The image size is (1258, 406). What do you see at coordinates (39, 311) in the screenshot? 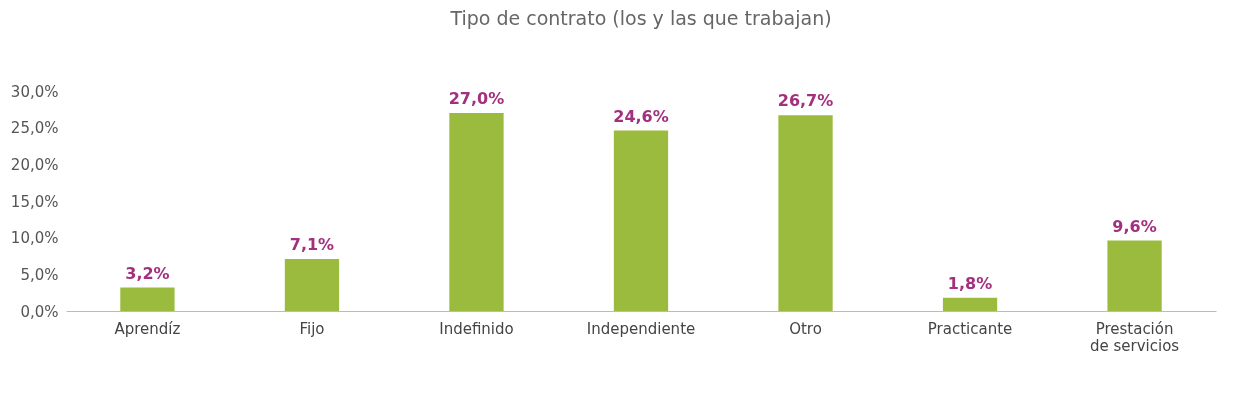
I see `y-tick-label: 0,0%` at bounding box center [39, 311].